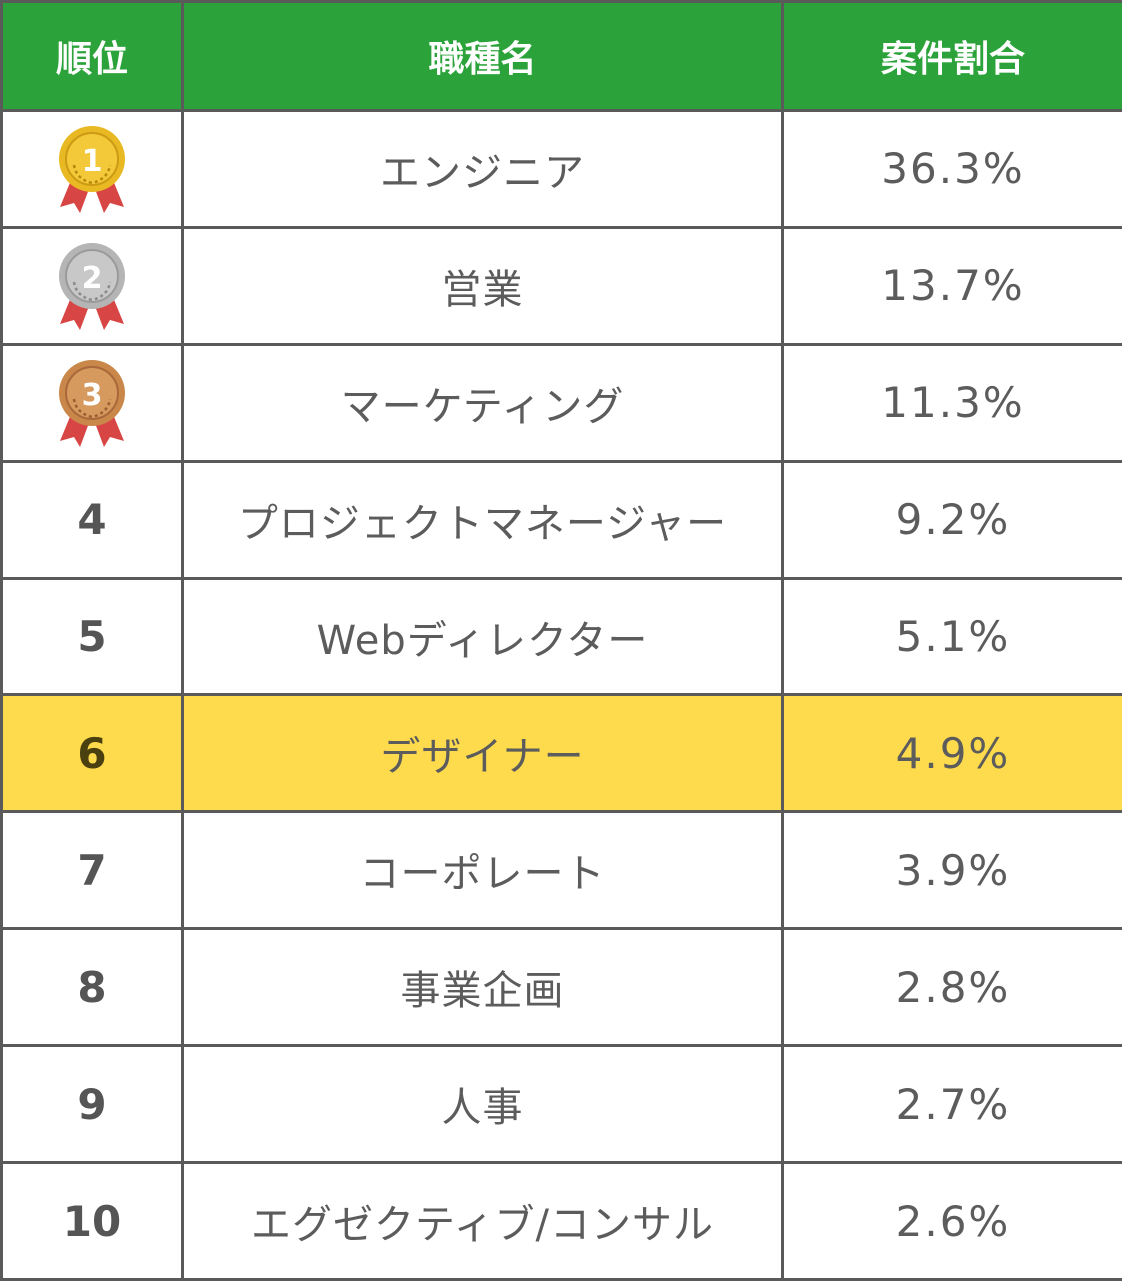  I want to click on share-cell: 4.9%, so click(951, 753).